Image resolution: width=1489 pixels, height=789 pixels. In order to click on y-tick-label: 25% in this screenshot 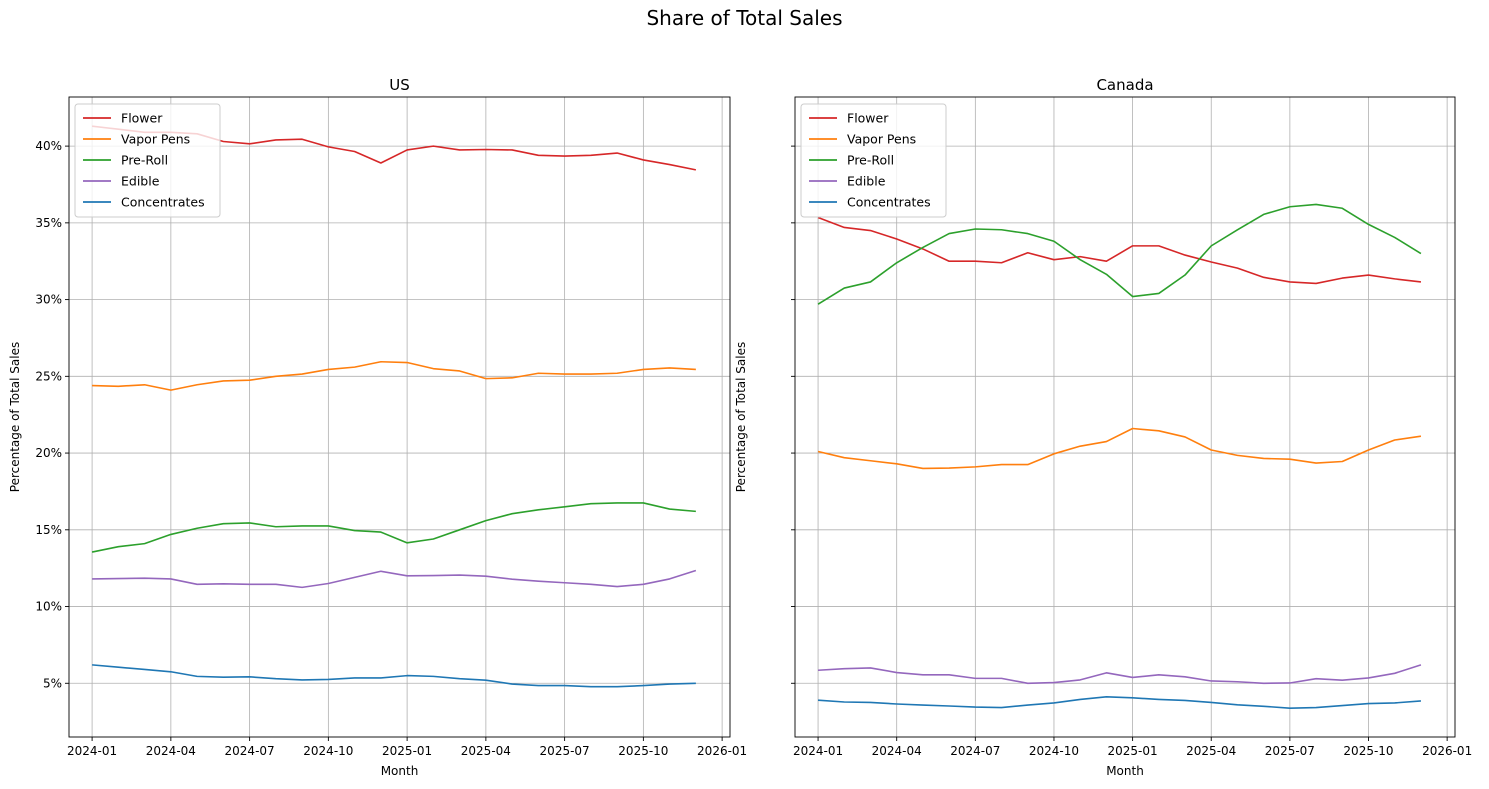, I will do `click(48, 376)`.